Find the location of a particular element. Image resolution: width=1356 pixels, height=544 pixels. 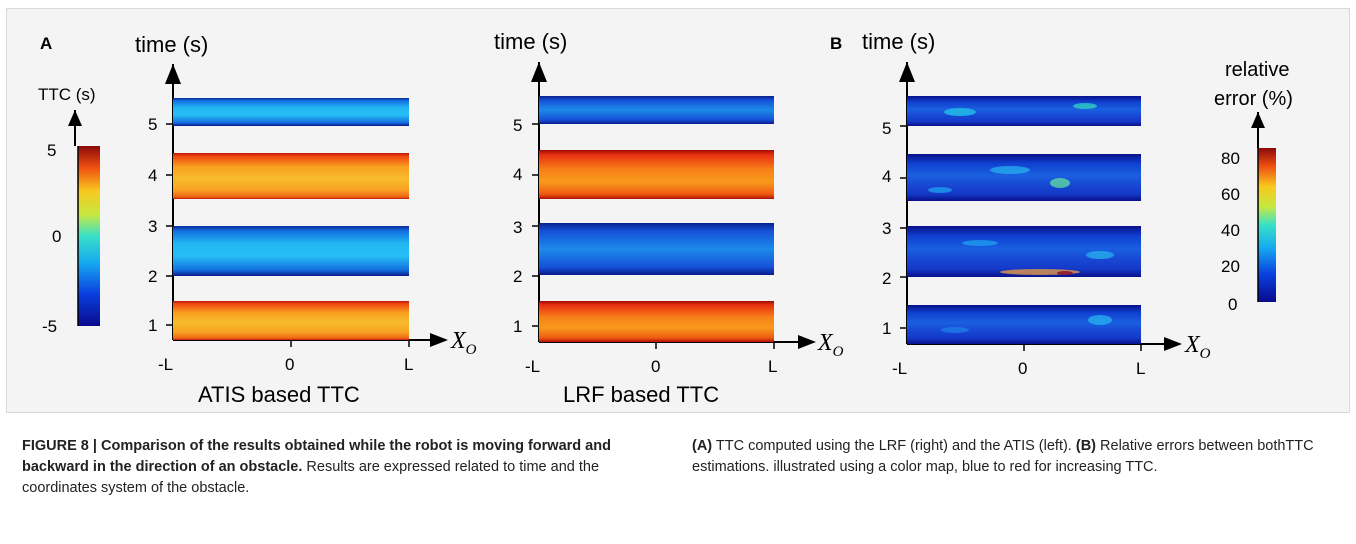

ttc-colorbar-arrowhead is located at coordinates (75, 118).